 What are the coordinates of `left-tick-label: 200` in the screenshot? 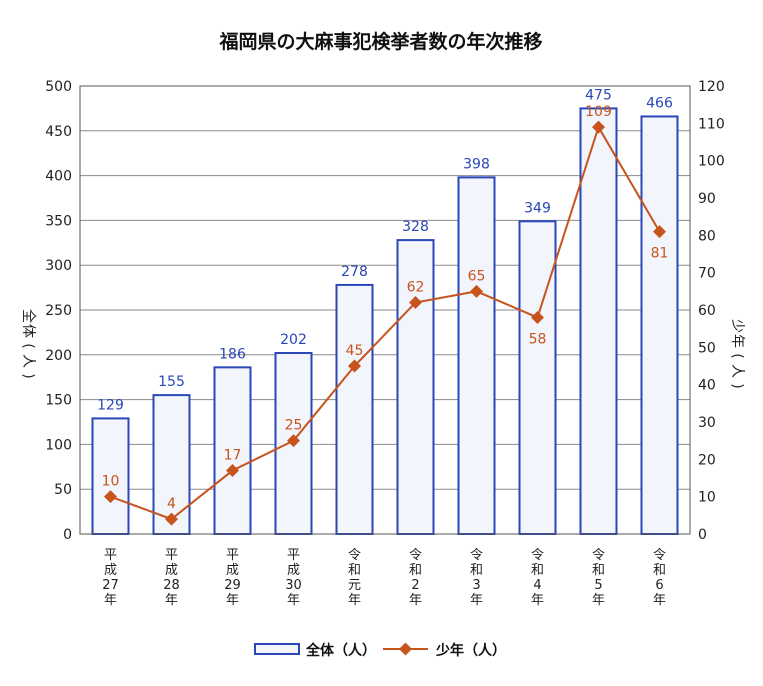 It's located at (58, 356).